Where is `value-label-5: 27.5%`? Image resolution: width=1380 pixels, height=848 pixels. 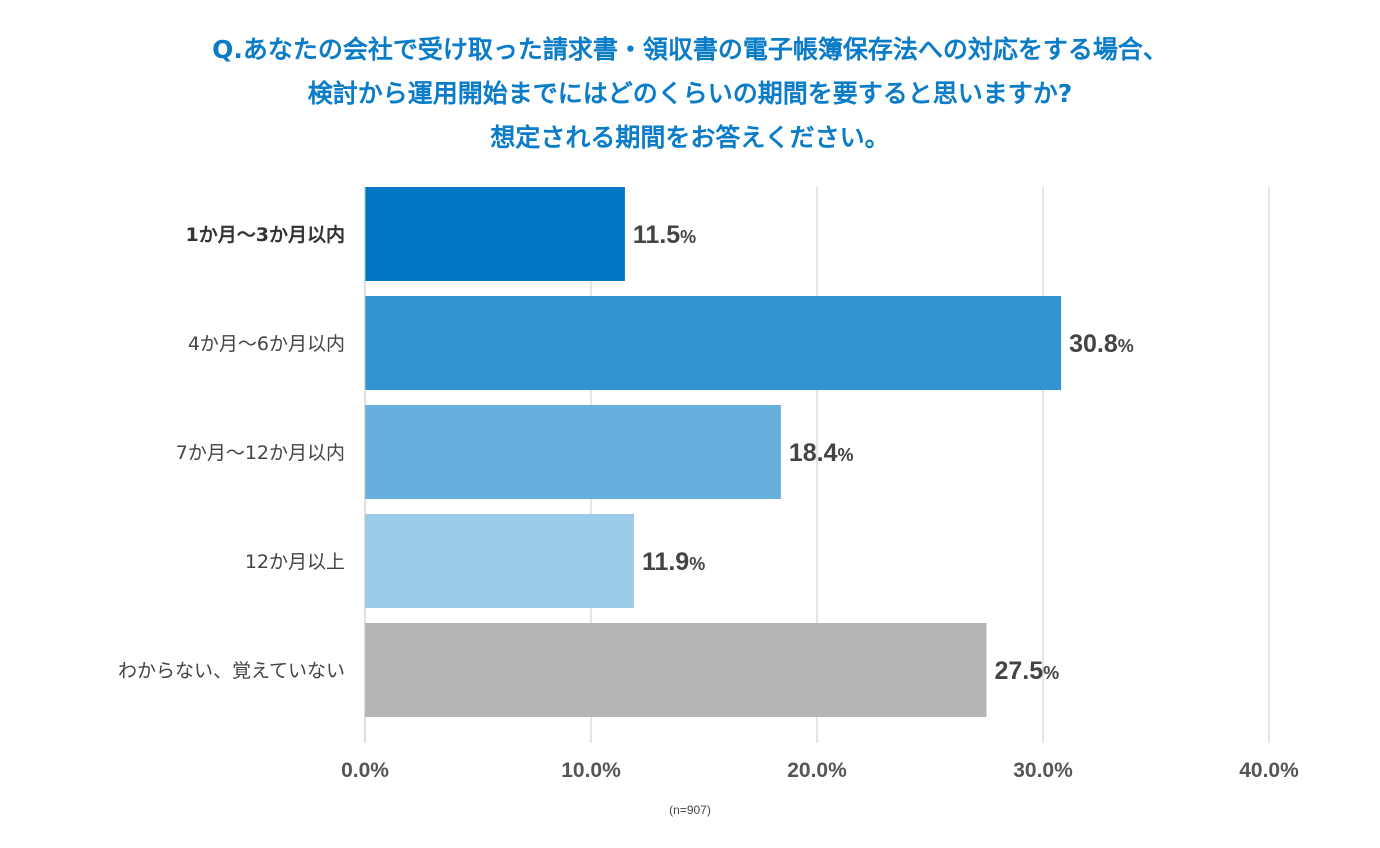 value-label-5: 27.5% is located at coordinates (1027, 671).